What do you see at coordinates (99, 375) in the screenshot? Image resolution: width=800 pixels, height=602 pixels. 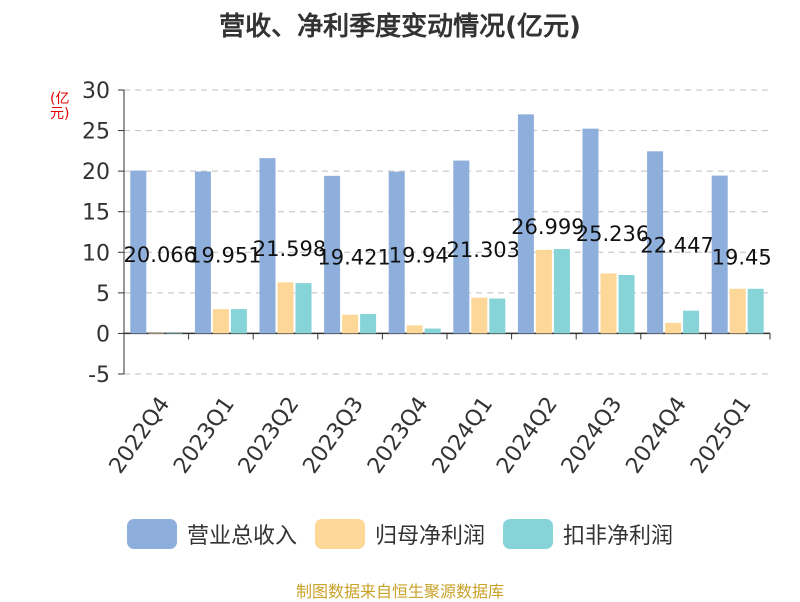 I see `y-tick-label: -5` at bounding box center [99, 375].